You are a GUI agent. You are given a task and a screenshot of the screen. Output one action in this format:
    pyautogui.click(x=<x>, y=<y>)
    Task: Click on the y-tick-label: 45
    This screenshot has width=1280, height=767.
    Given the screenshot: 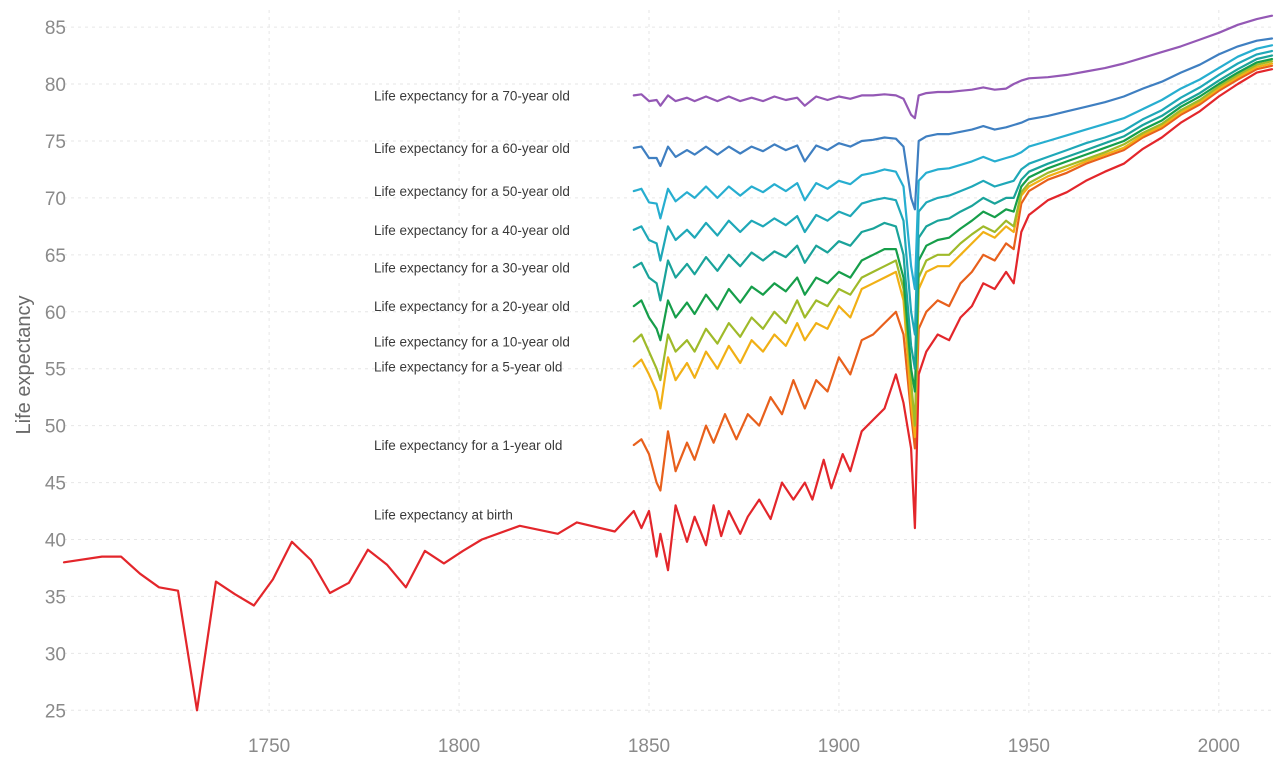 What is the action you would take?
    pyautogui.click(x=55, y=484)
    